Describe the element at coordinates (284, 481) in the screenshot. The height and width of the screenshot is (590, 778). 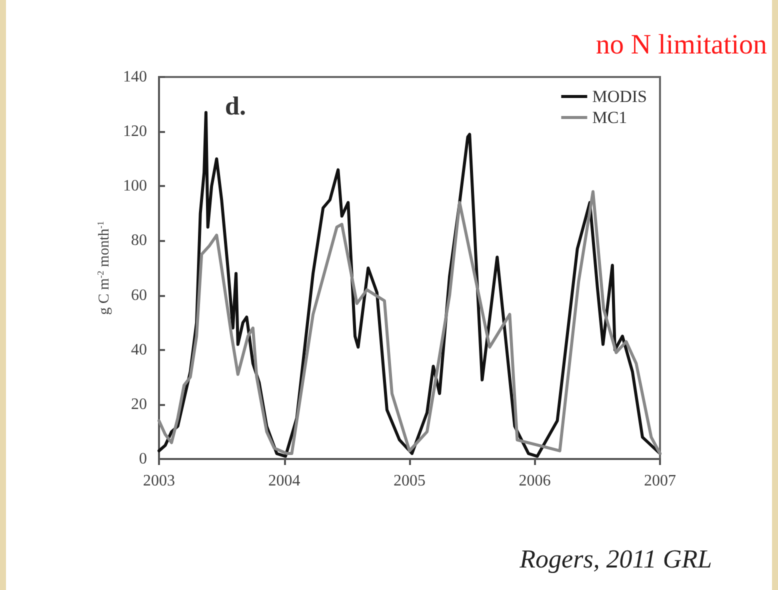
I see `x-tick-label: 2004` at that location.